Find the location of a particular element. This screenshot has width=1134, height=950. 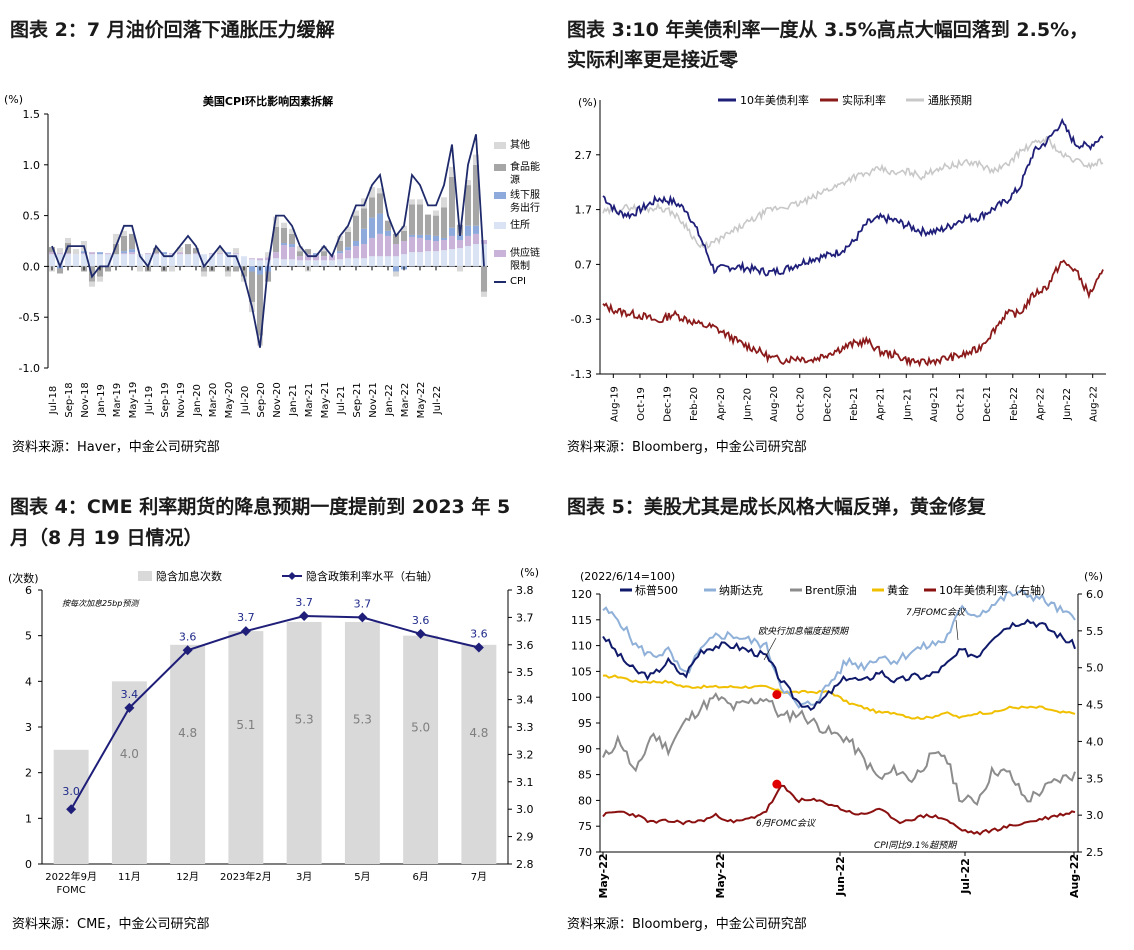

cme-ytick-right-label: 3.3 is located at coordinates (525, 727).